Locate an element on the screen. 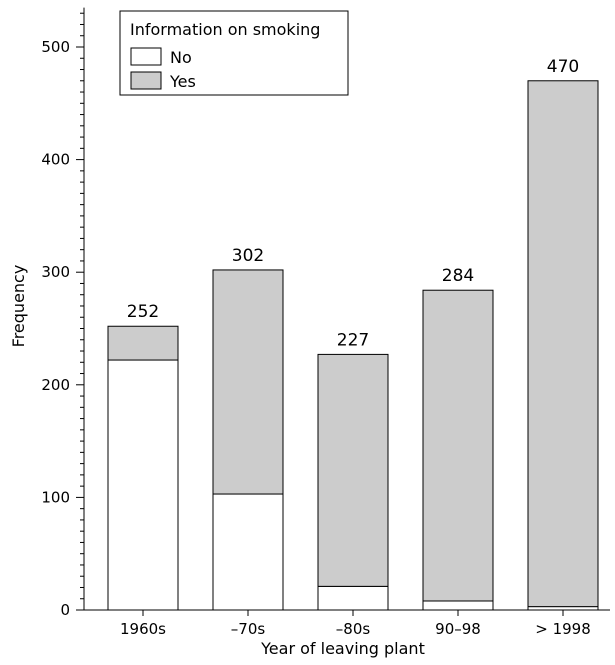  legend-swatch-yes is located at coordinates (146, 80).